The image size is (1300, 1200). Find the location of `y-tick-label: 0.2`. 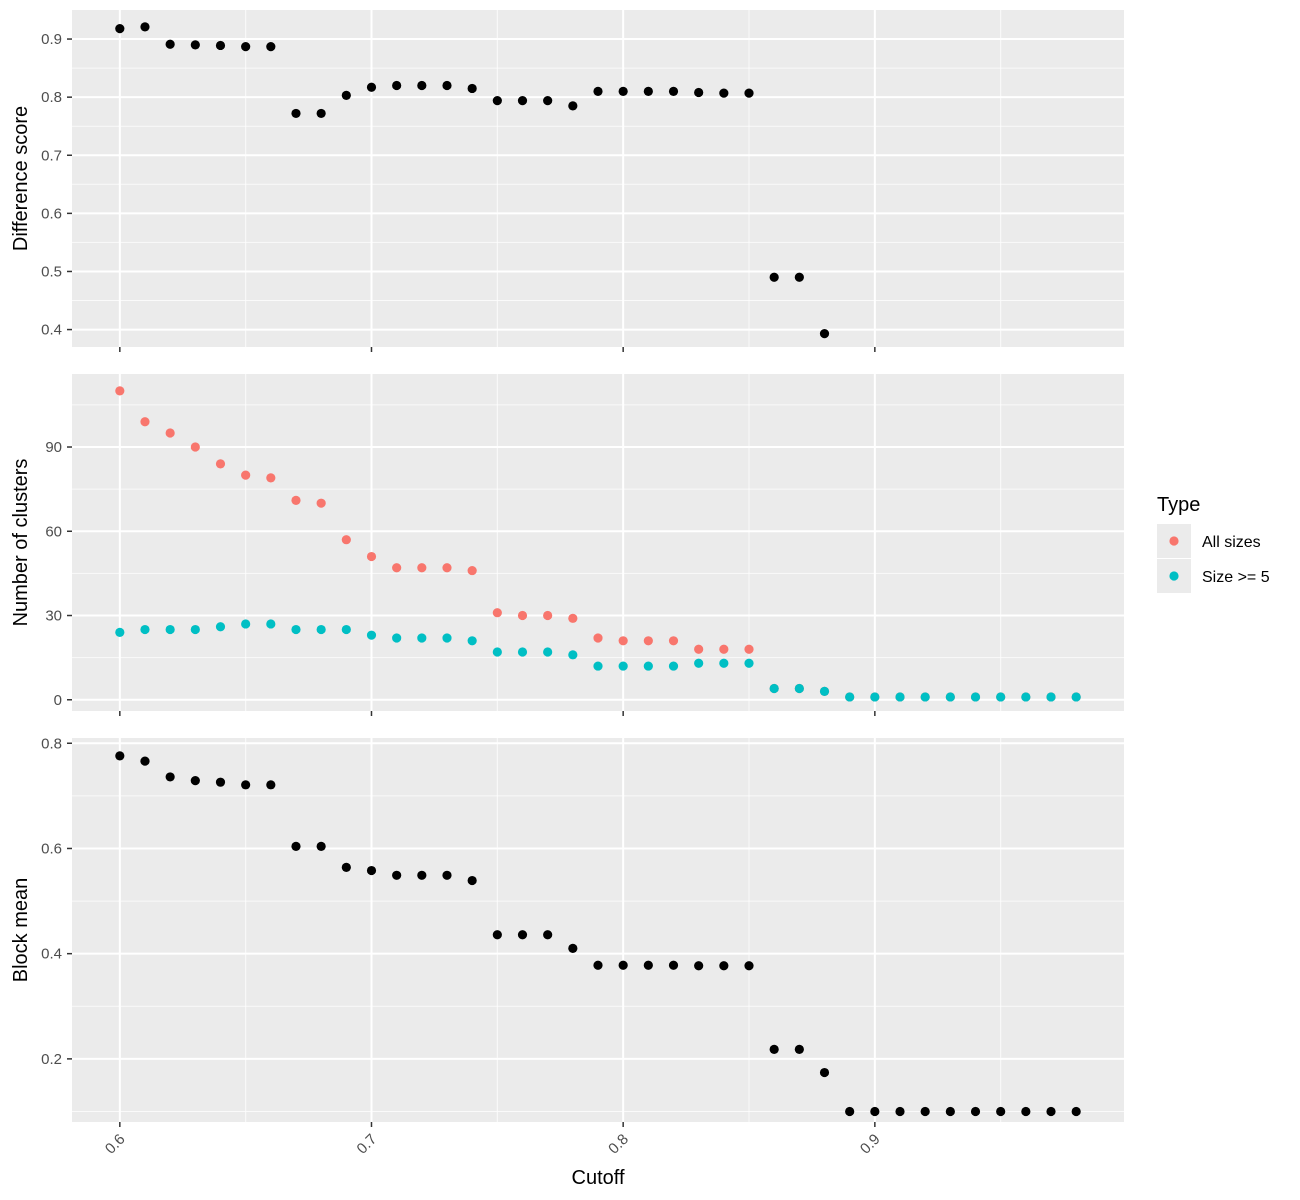

y-tick-label: 0.2 is located at coordinates (51, 1059).